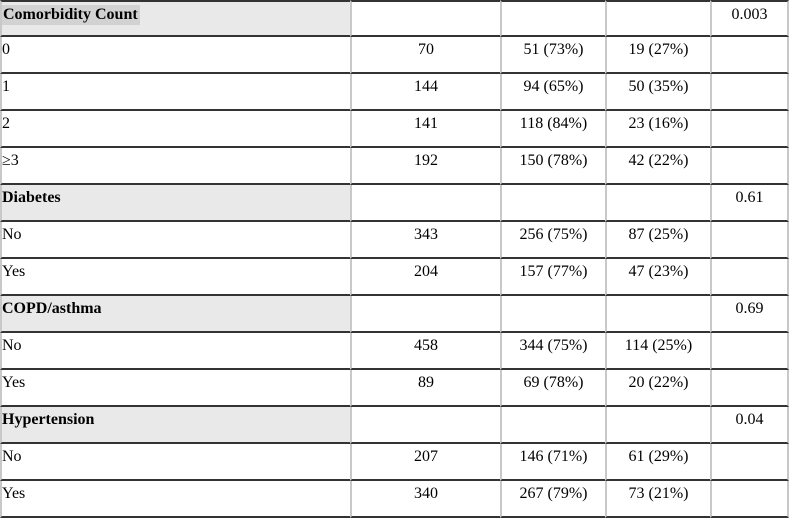  What do you see at coordinates (175, 314) in the screenshot?
I see `section-title-cell: COPD/asthma` at bounding box center [175, 314].